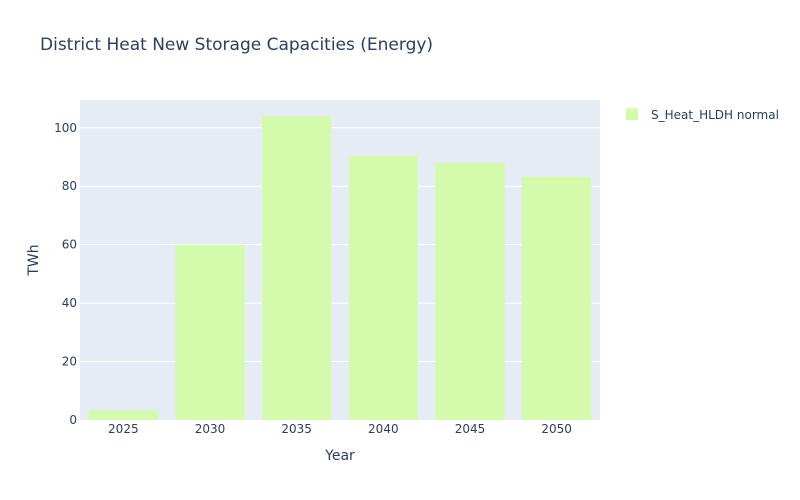  I want to click on x-tick-label: 2045, so click(470, 429).